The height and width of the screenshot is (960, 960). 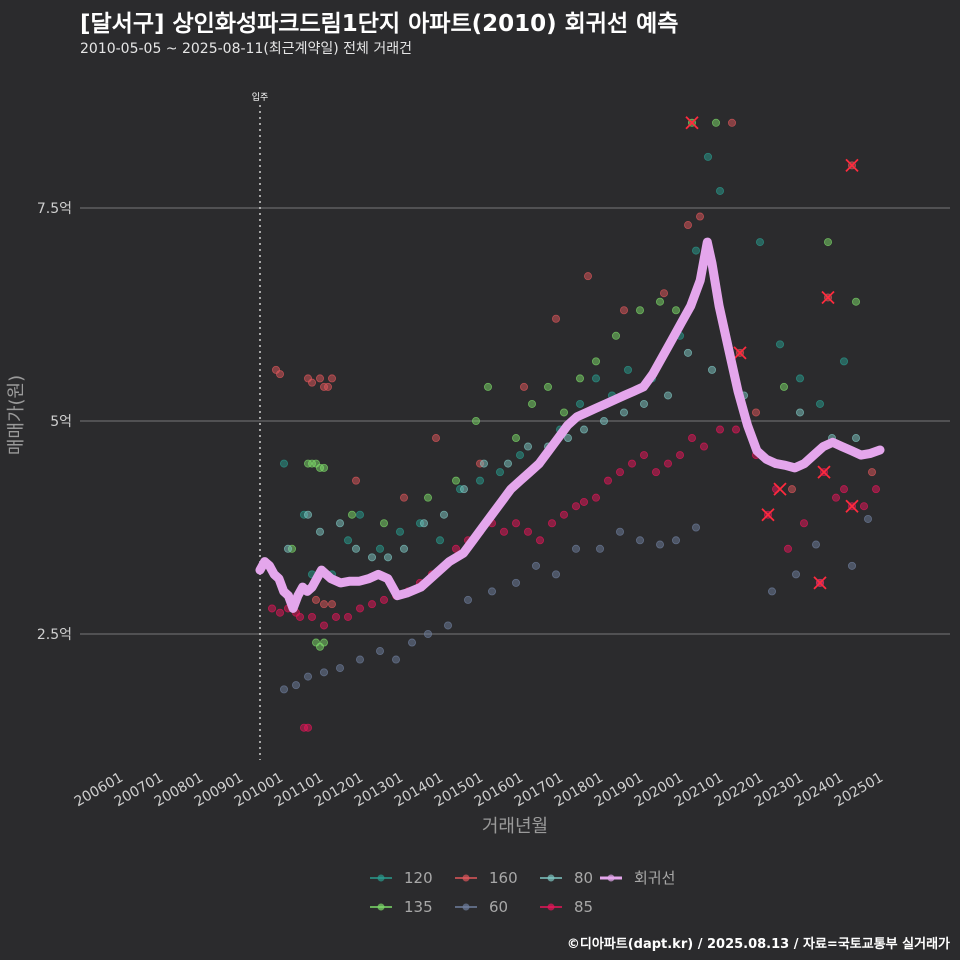 What do you see at coordinates (566, 907) in the screenshot?
I see `legend-item-85: 85` at bounding box center [566, 907].